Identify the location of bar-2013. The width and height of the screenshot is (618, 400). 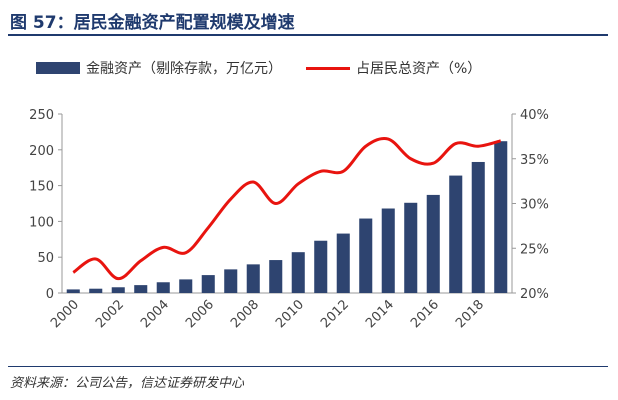
(366, 255).